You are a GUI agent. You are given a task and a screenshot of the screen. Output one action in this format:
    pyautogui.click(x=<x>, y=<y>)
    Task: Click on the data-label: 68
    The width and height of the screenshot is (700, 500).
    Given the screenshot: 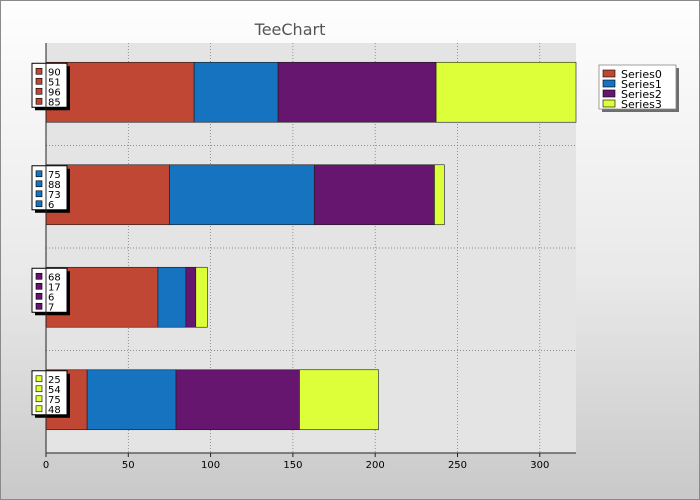 What is the action you would take?
    pyautogui.click(x=54, y=277)
    